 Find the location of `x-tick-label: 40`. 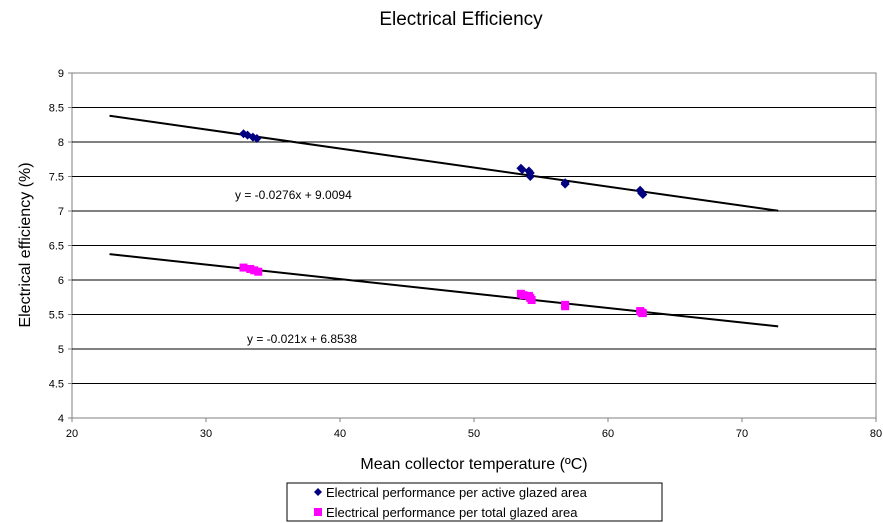

x-tick-label: 40 is located at coordinates (340, 434).